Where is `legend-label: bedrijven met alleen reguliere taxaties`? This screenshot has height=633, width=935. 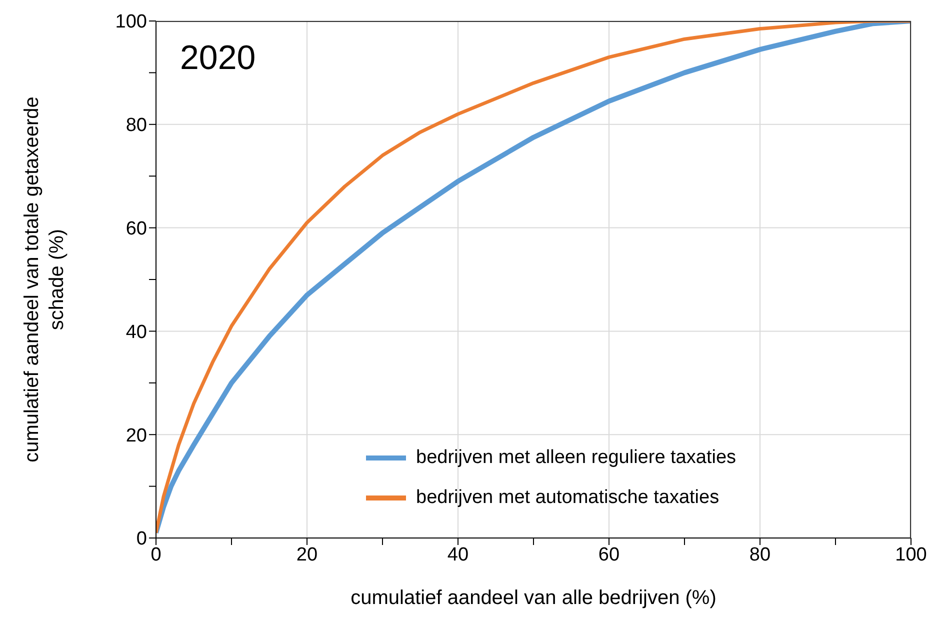 legend-label: bedrijven met alleen reguliere taxaties is located at coordinates (576, 457).